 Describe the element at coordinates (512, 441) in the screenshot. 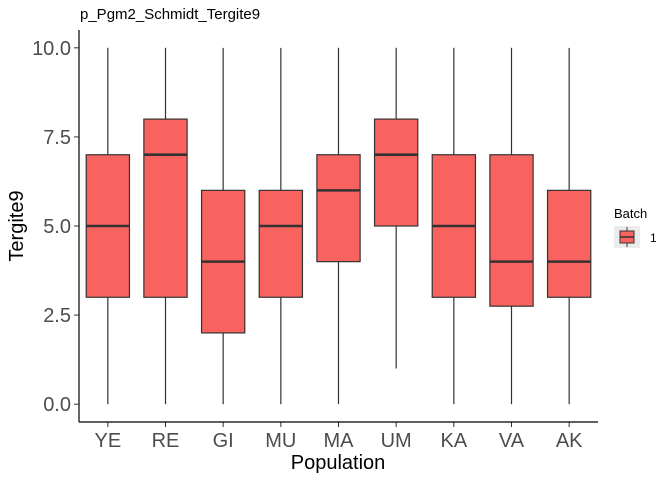

I see `x-tick-label: VA` at that location.